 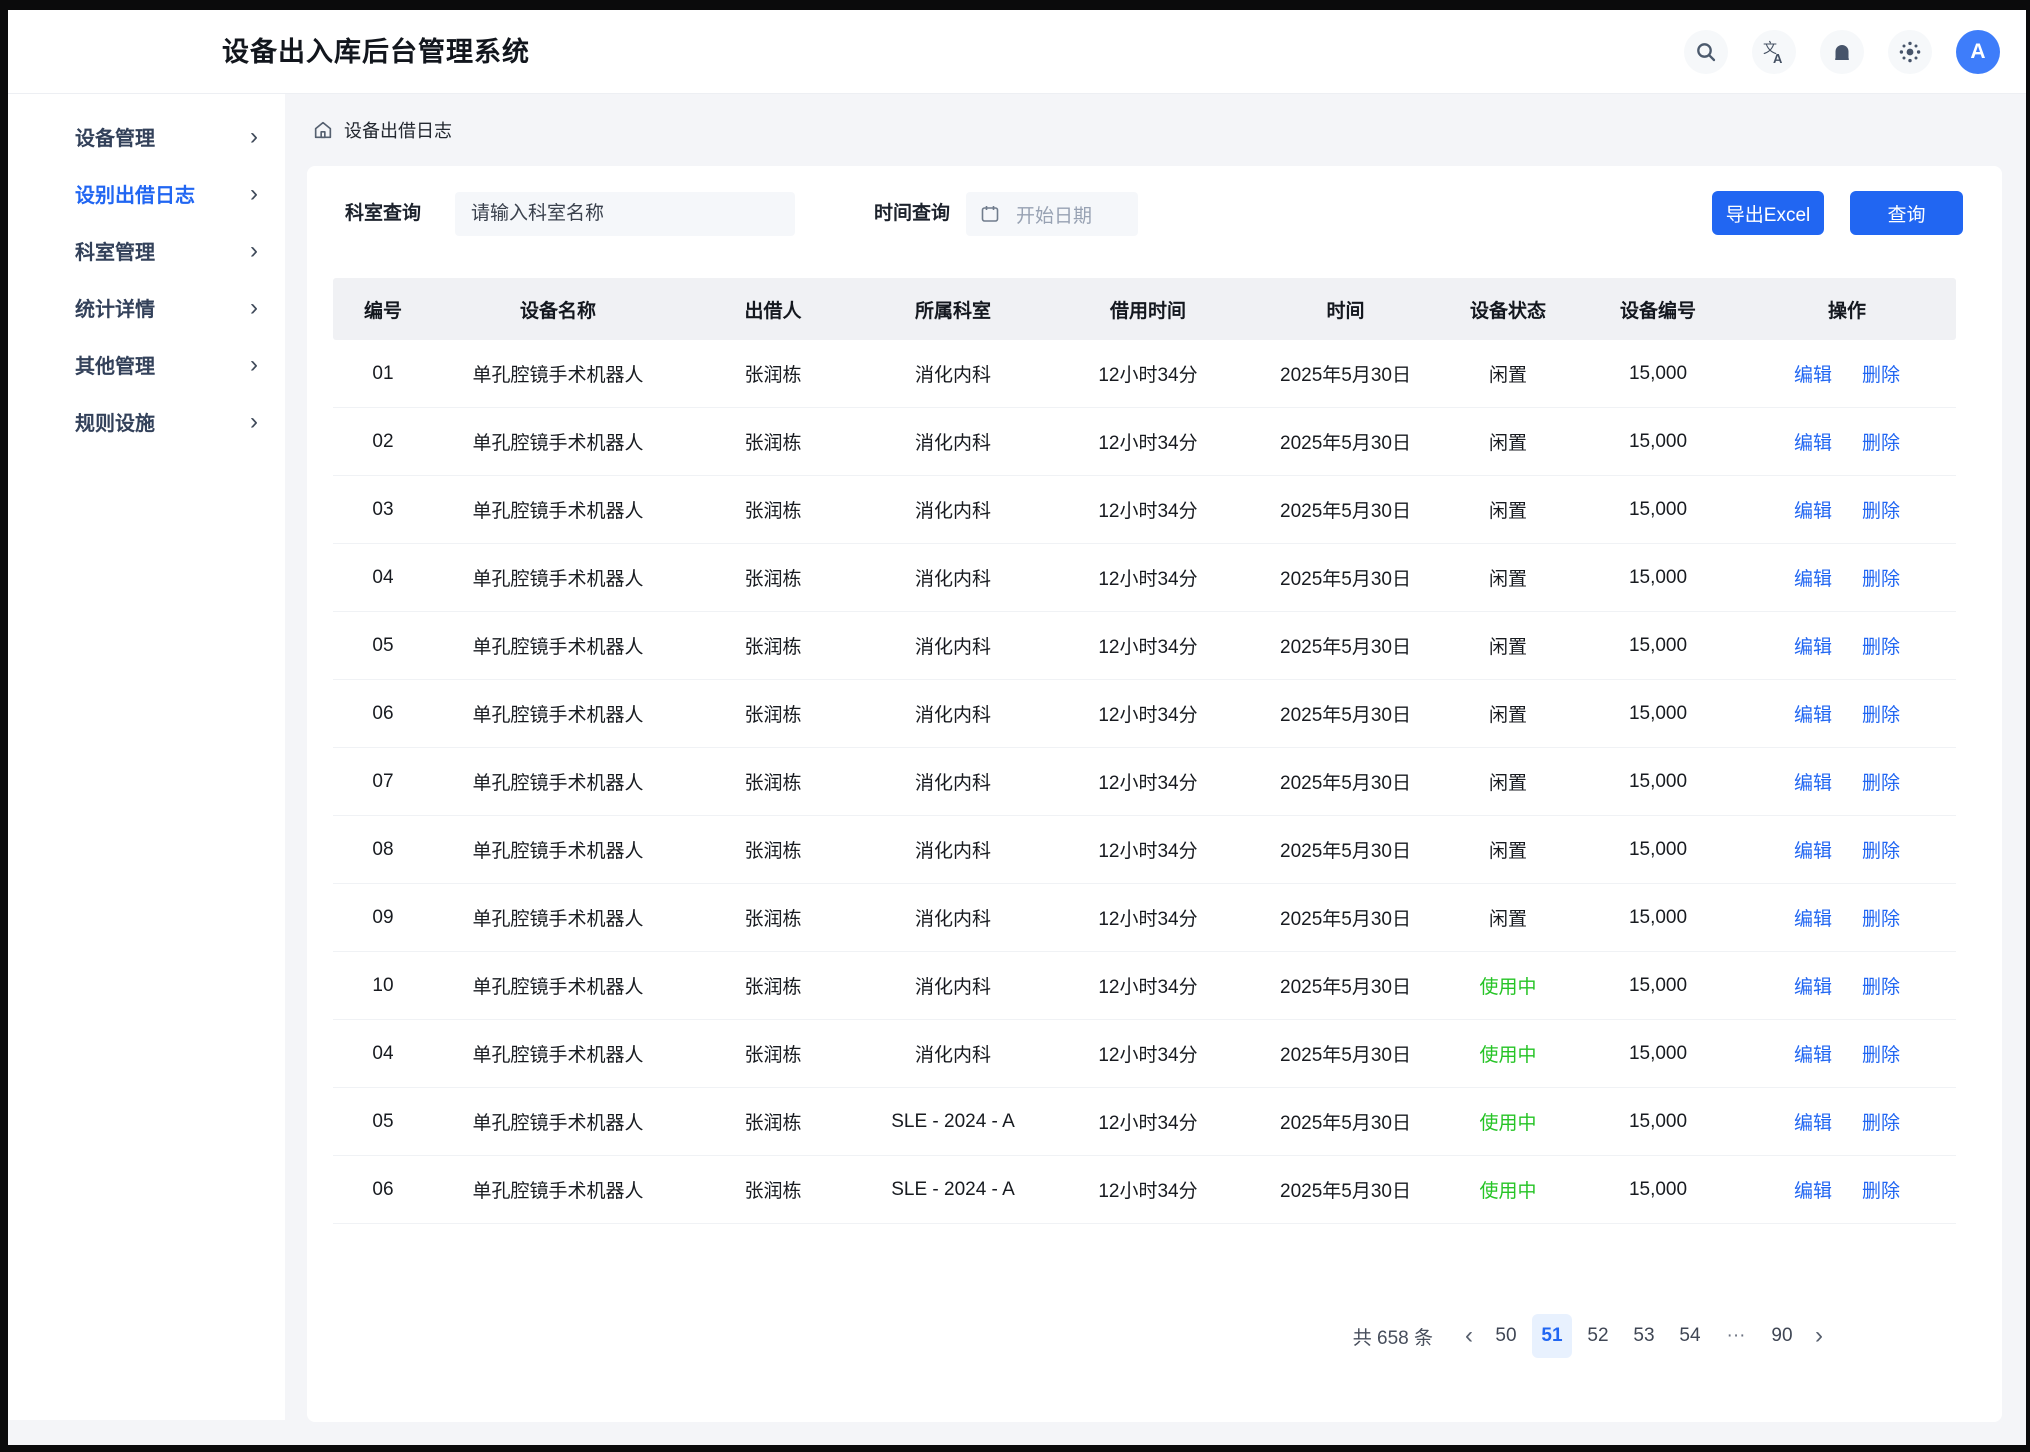 I want to click on column-header-2: 设备名称, so click(x=557, y=311).